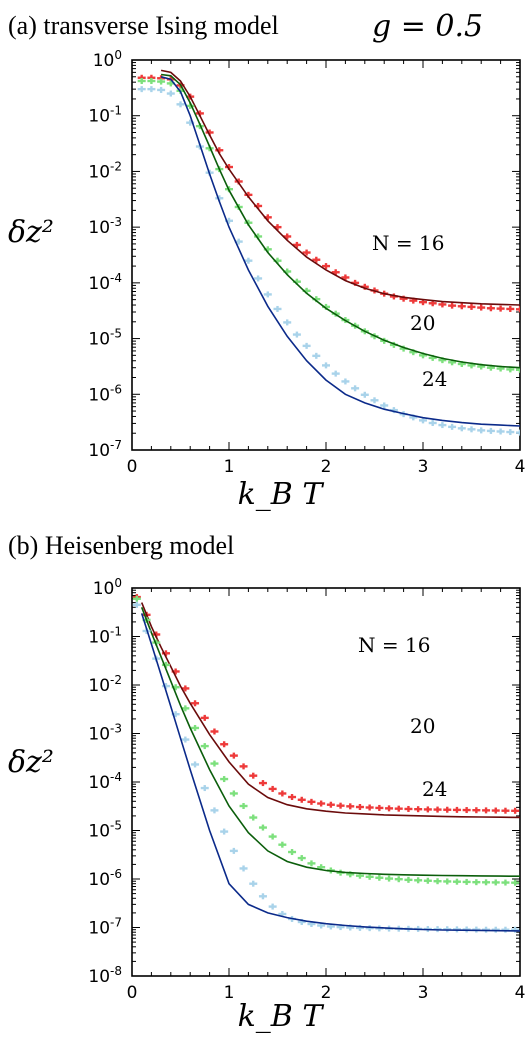 The width and height of the screenshot is (528, 1038). Describe the element at coordinates (143, 25) in the screenshot. I see `panel-a-title: (a) transverse Ising model` at that location.